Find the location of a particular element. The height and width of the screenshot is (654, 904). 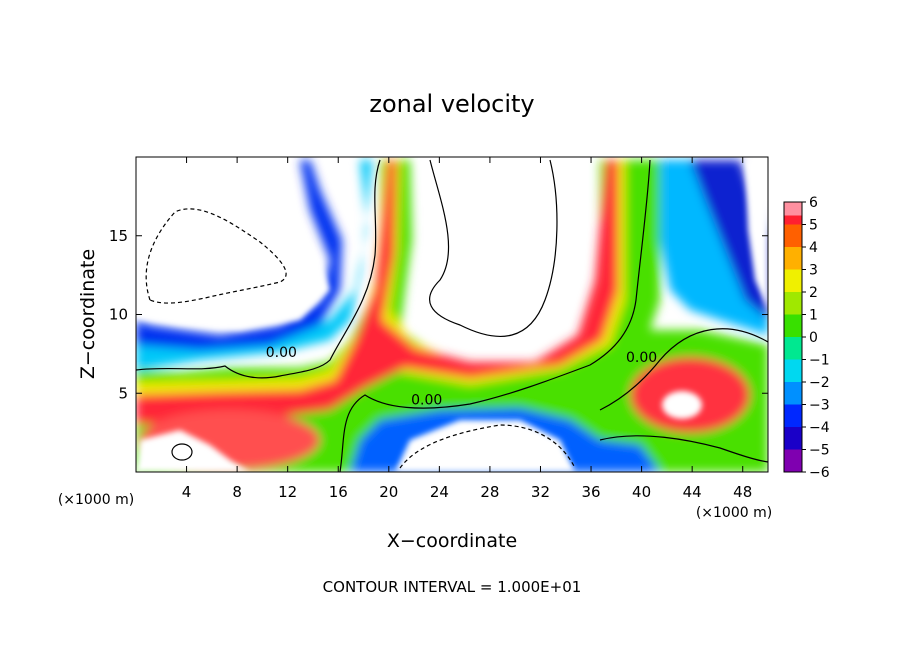

x-tick-label-11: 48 is located at coordinates (742, 492).